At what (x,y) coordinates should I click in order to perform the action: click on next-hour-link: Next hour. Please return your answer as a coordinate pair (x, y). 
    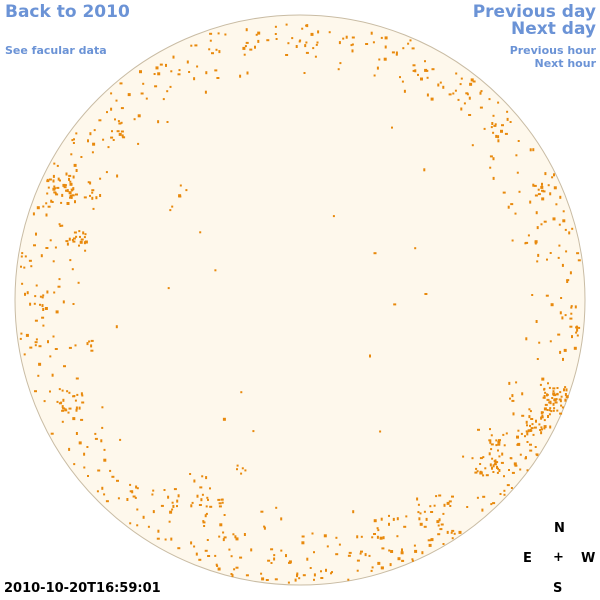
    Looking at the image, I should click on (565, 63).